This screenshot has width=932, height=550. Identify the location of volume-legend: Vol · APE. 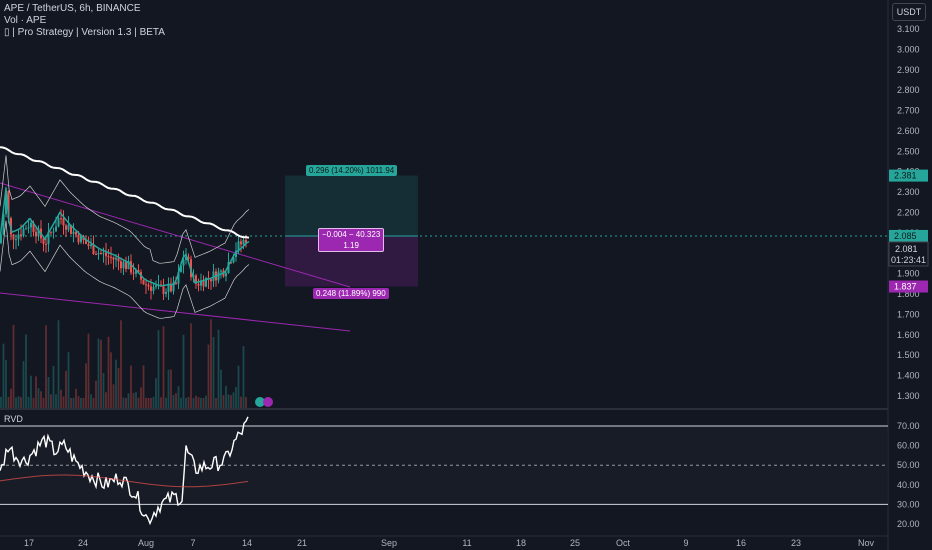
(25, 20).